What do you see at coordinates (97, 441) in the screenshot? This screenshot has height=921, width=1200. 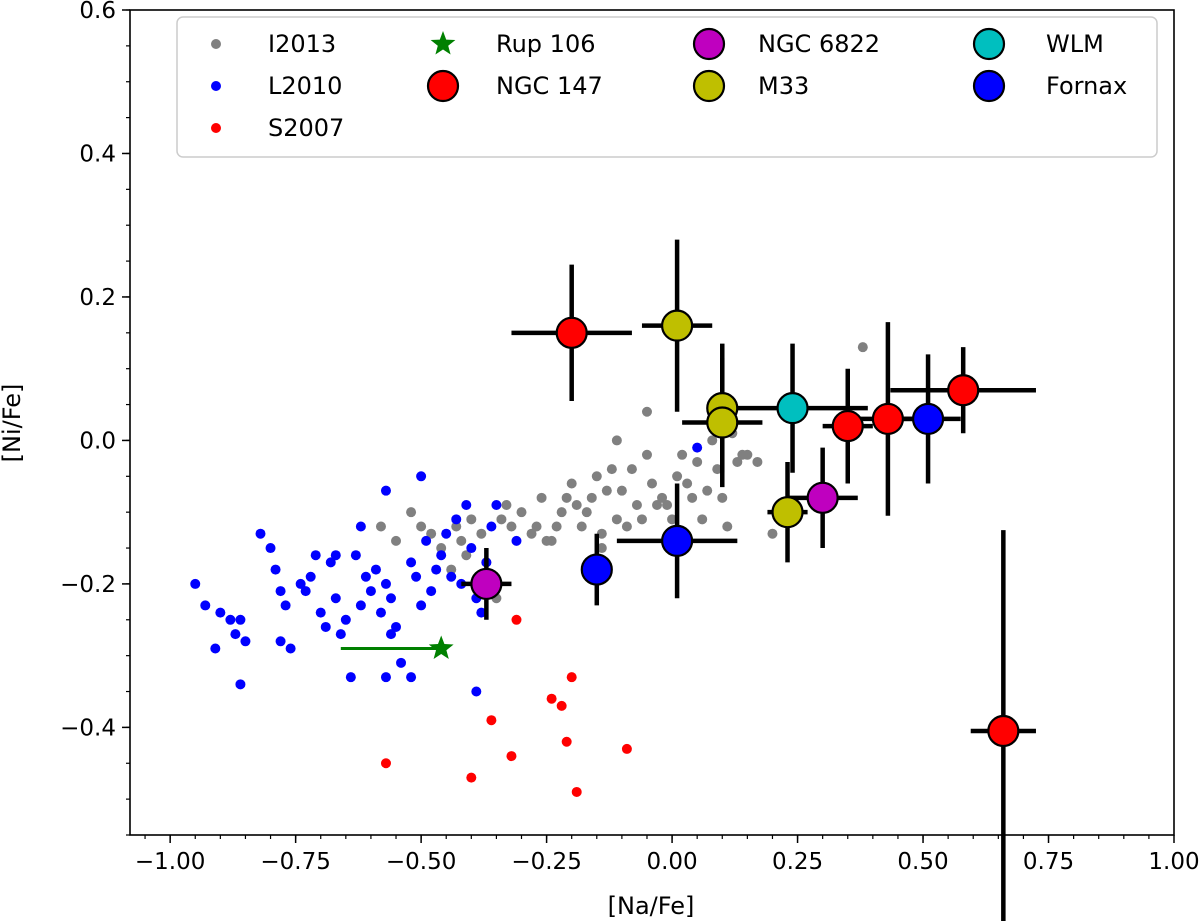 I see `y-tick-label: 0.0` at bounding box center [97, 441].